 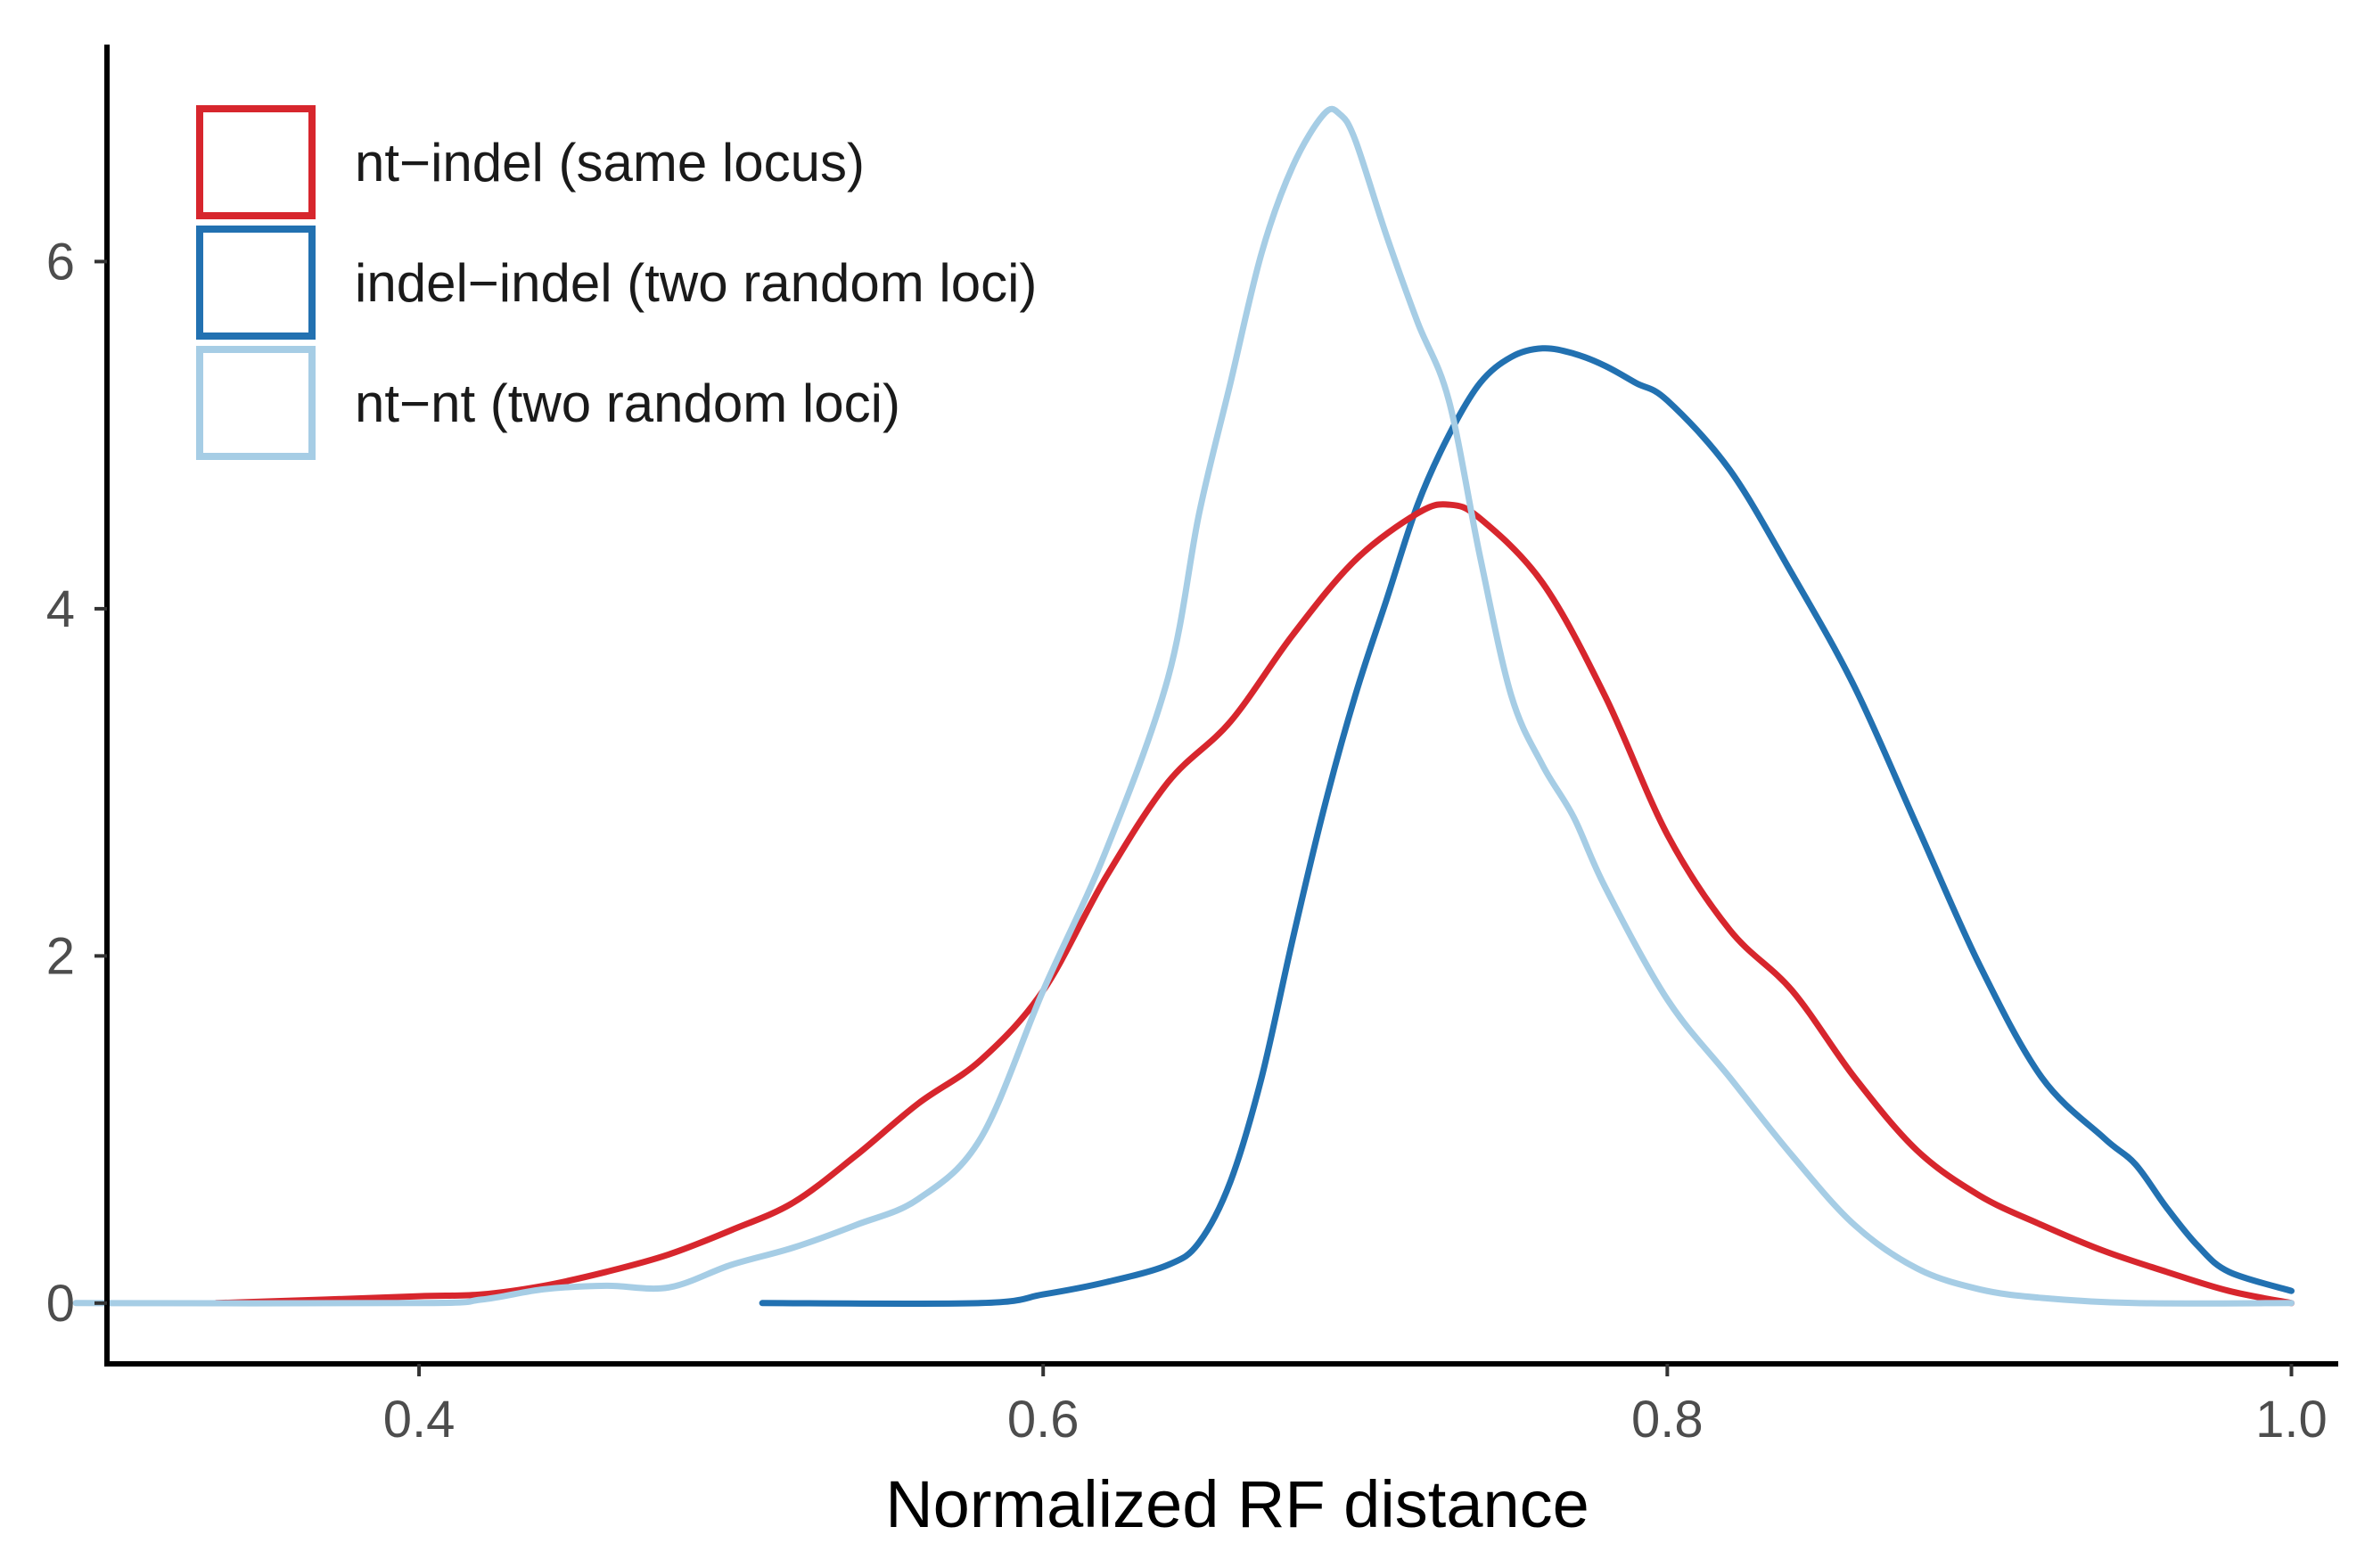 I want to click on legend-label: nt−indel (same locus), so click(x=610, y=163).